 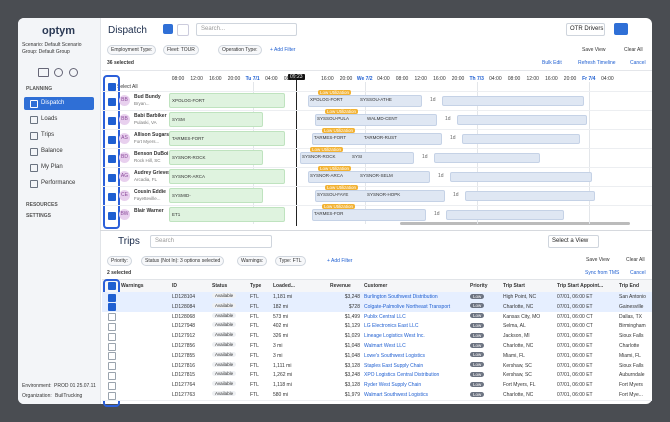 What do you see at coordinates (152, 135) in the screenshot?
I see `driver-name: Allison Sugars` at bounding box center [152, 135].